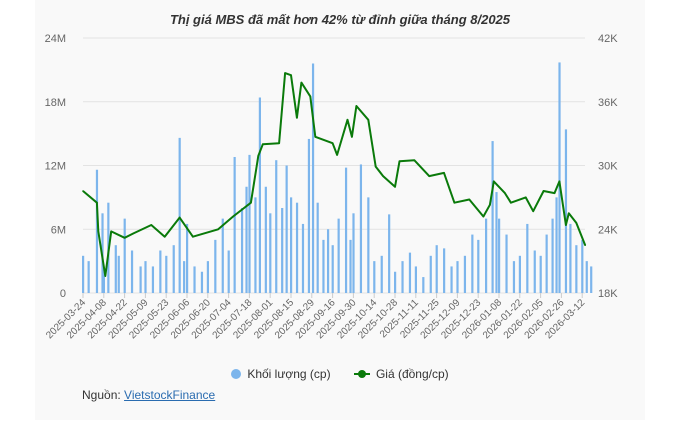  I want to click on legend: Khối lượng (cp) Giá (đồng/cp), so click(340, 374).